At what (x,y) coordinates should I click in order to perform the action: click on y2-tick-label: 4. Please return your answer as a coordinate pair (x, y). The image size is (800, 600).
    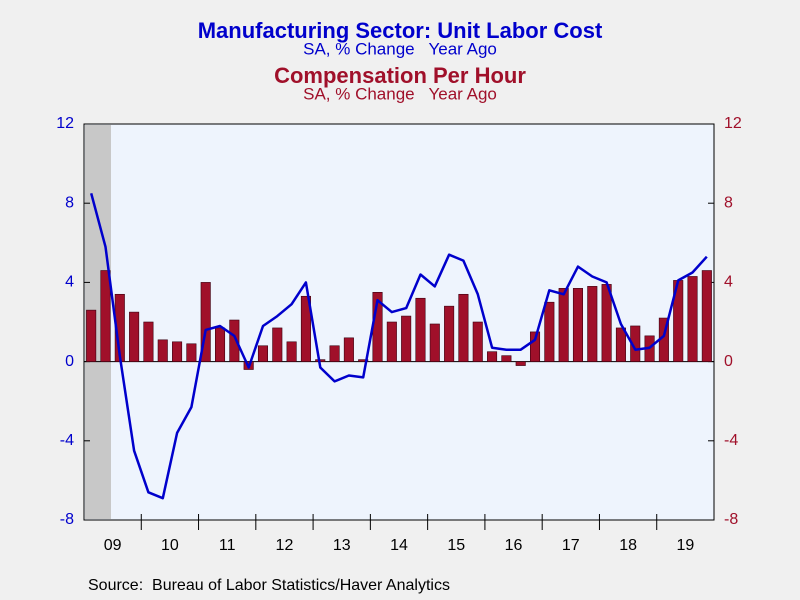
    Looking at the image, I should click on (728, 282).